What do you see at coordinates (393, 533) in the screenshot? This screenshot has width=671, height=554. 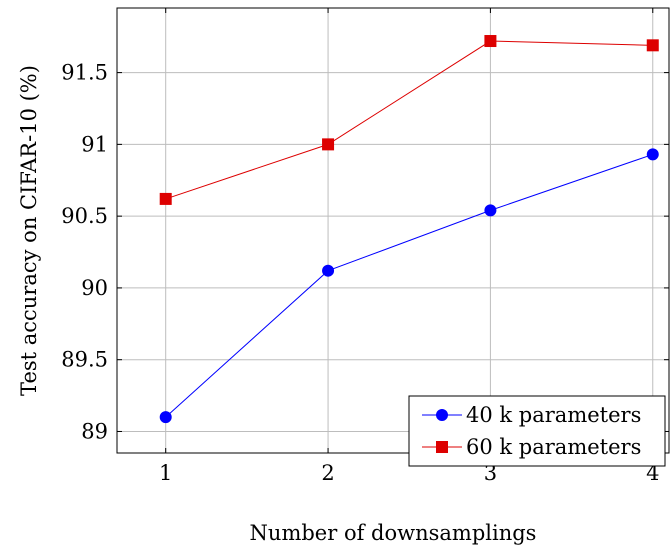 I see `x-axis-title: Number of downsamplings` at bounding box center [393, 533].